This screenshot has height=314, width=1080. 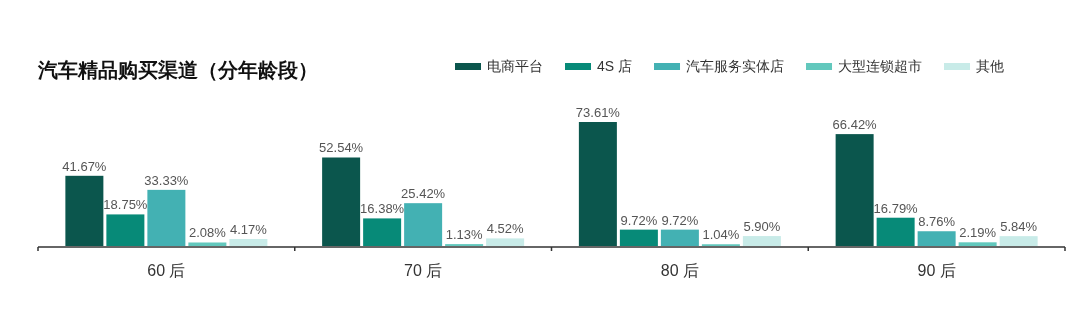 I want to click on chart-title: 汽车精品购买渠道（分年龄段）, so click(x=177, y=70).